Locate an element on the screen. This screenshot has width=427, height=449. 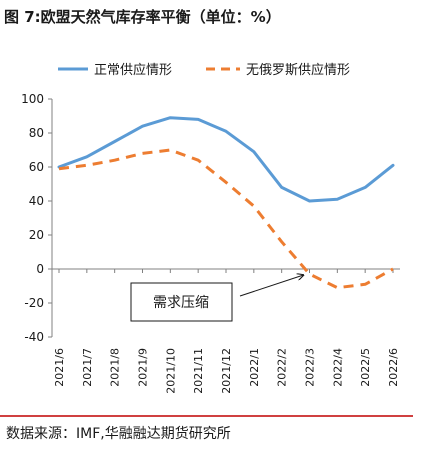
annotation-arrow is located at coordinates (271, 286).